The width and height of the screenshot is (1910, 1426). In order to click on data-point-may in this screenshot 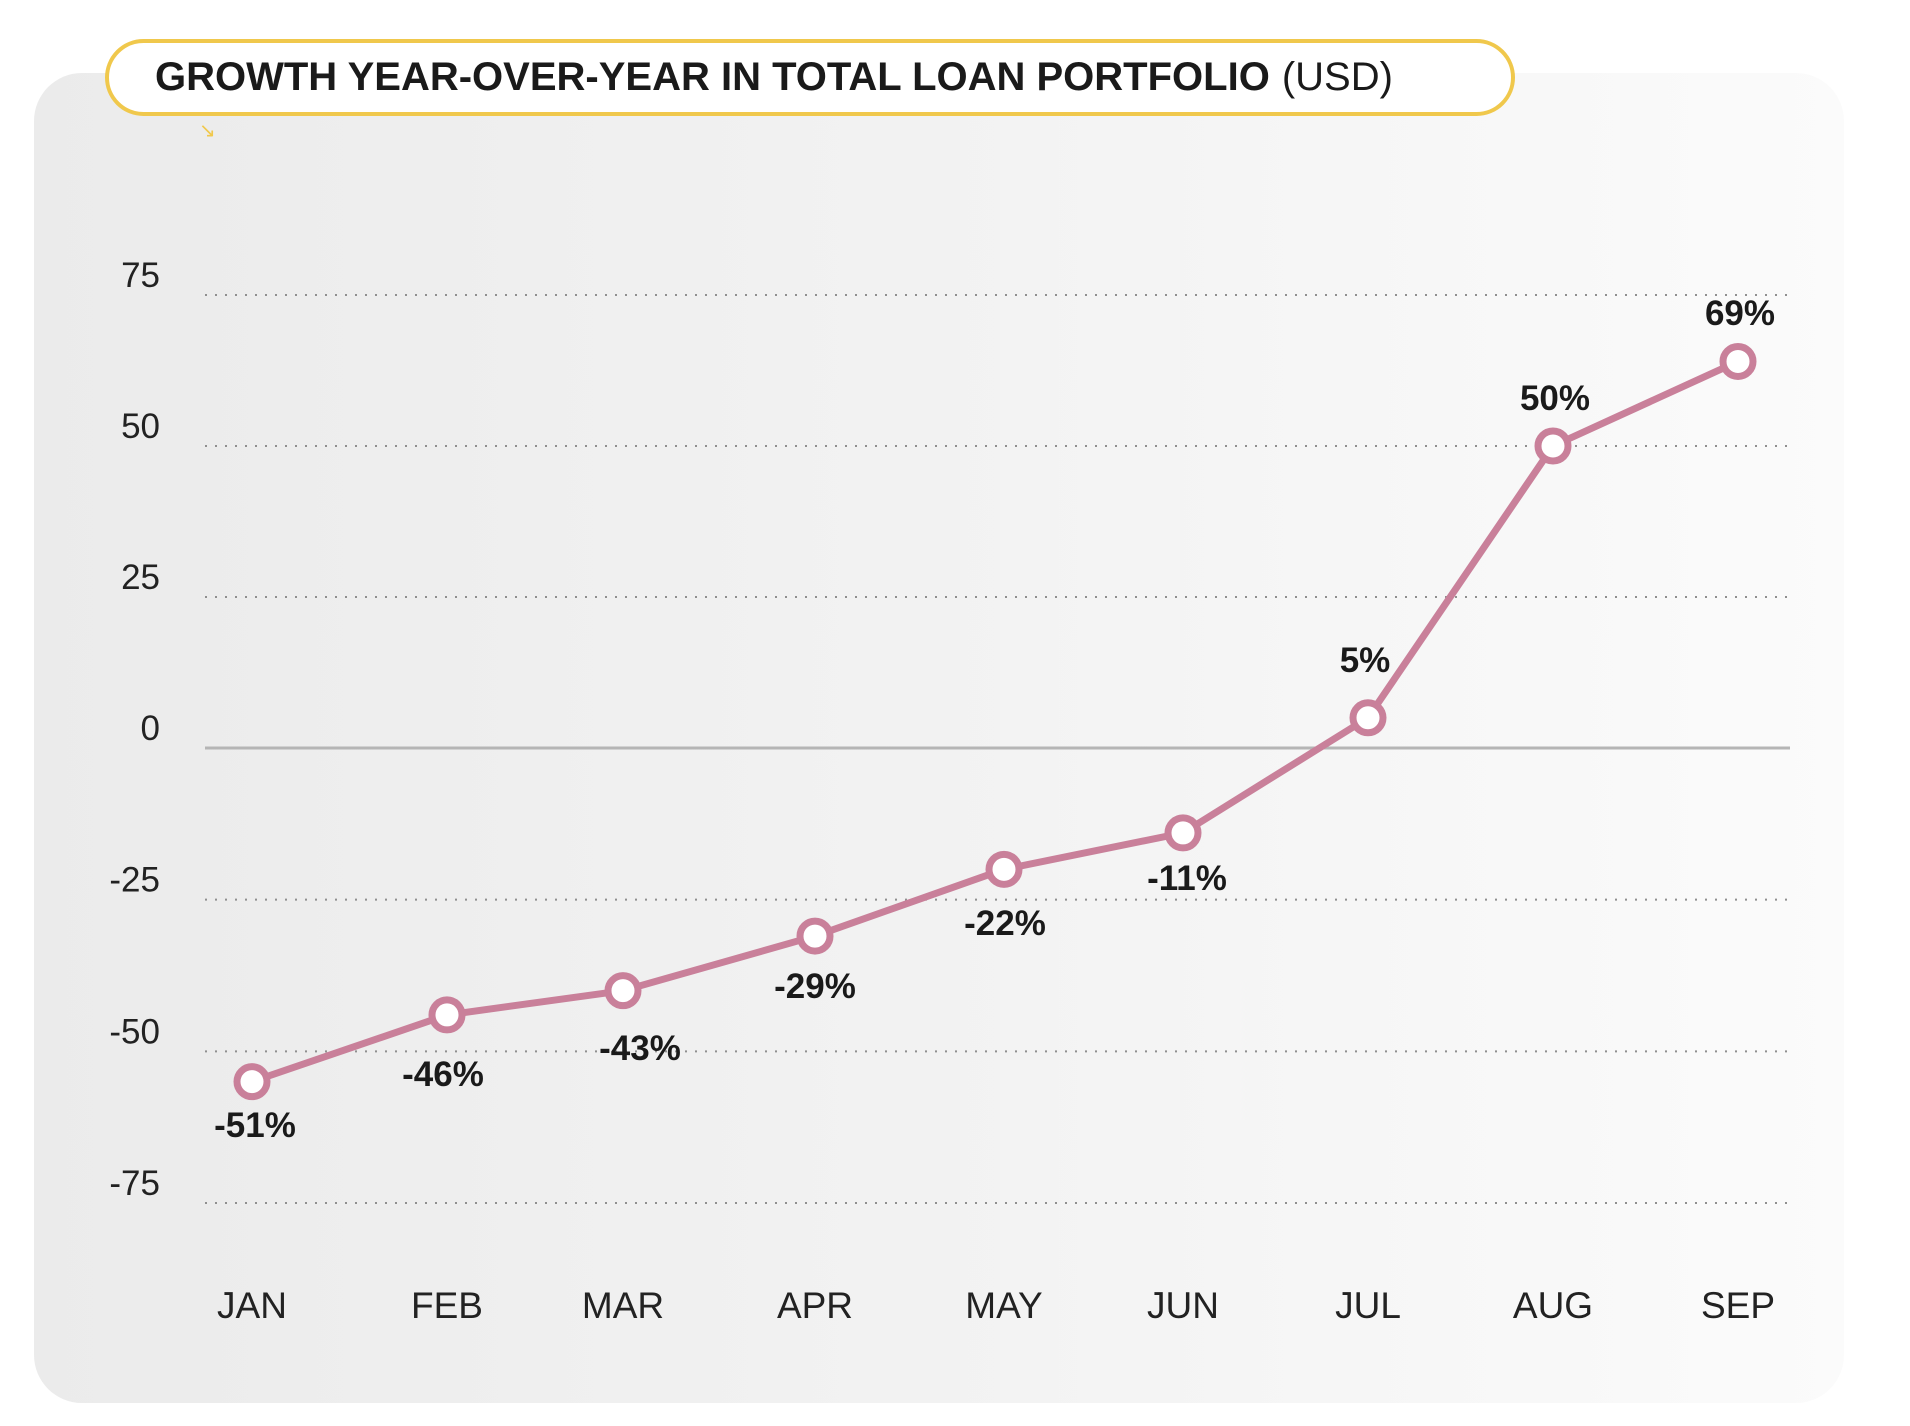, I will do `click(1004, 869)`.